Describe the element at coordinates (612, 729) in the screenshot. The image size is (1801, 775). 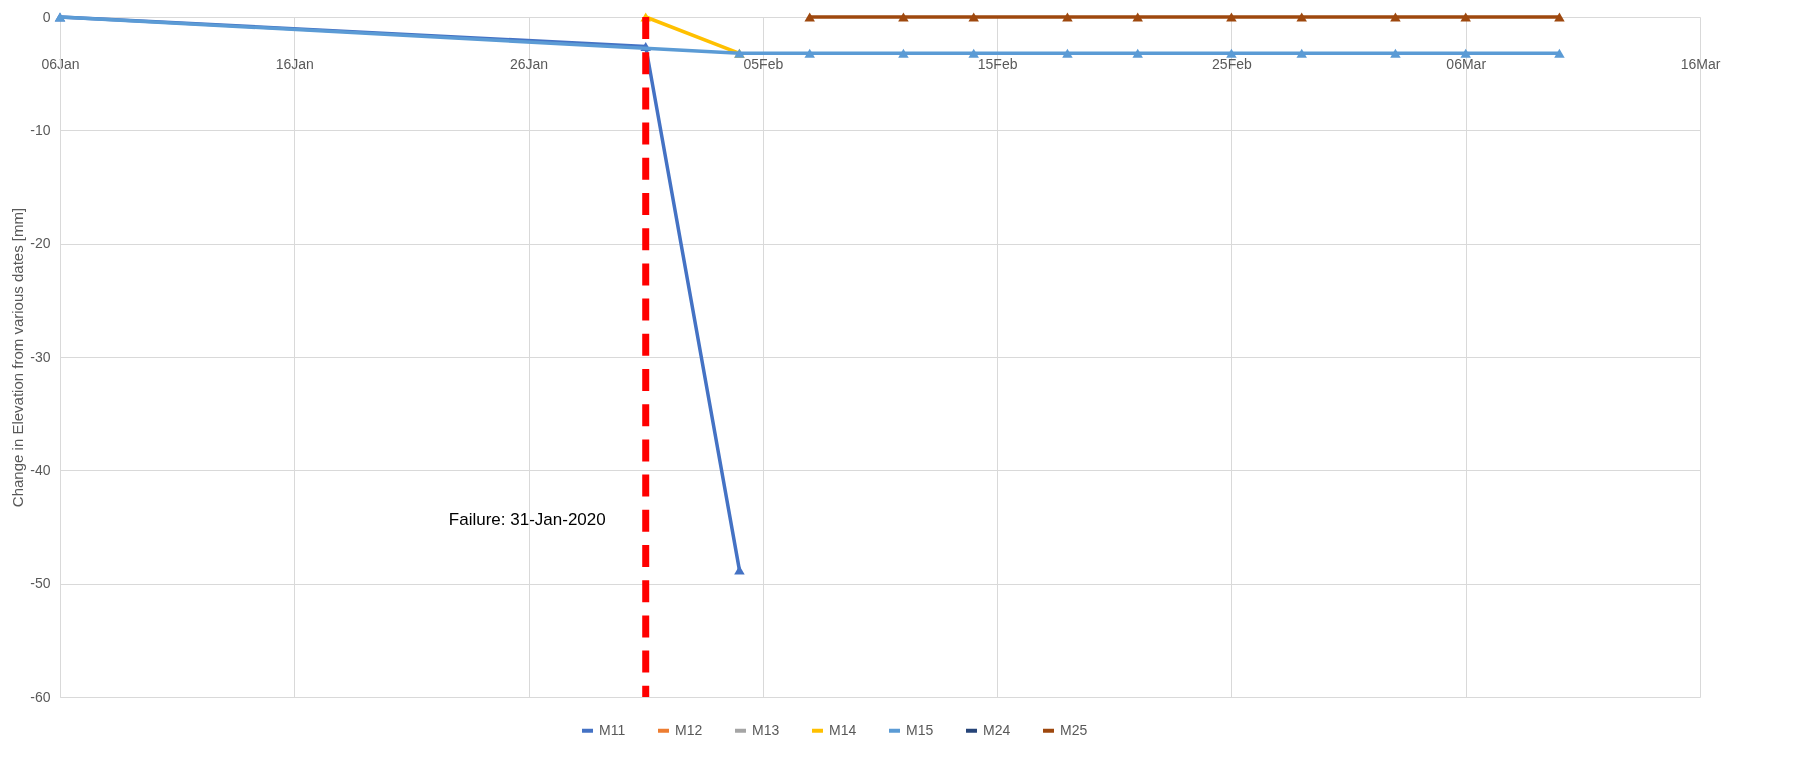
I see `legend-label: M11` at that location.